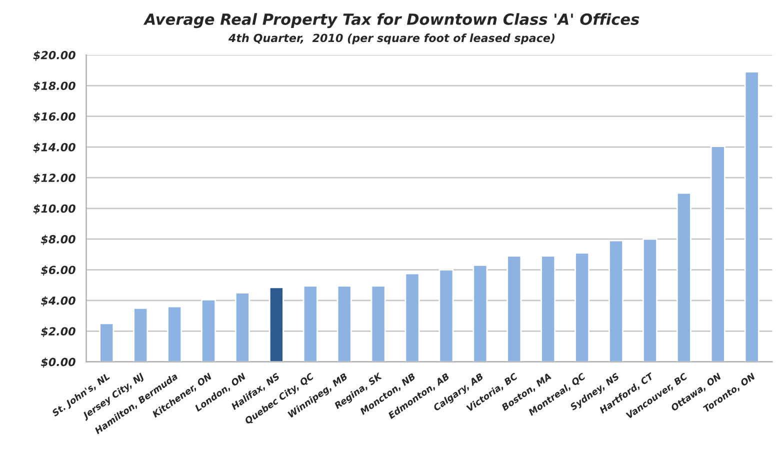 This screenshot has height=458, width=784. I want to click on y-tick-label: $20.00, so click(54, 55).